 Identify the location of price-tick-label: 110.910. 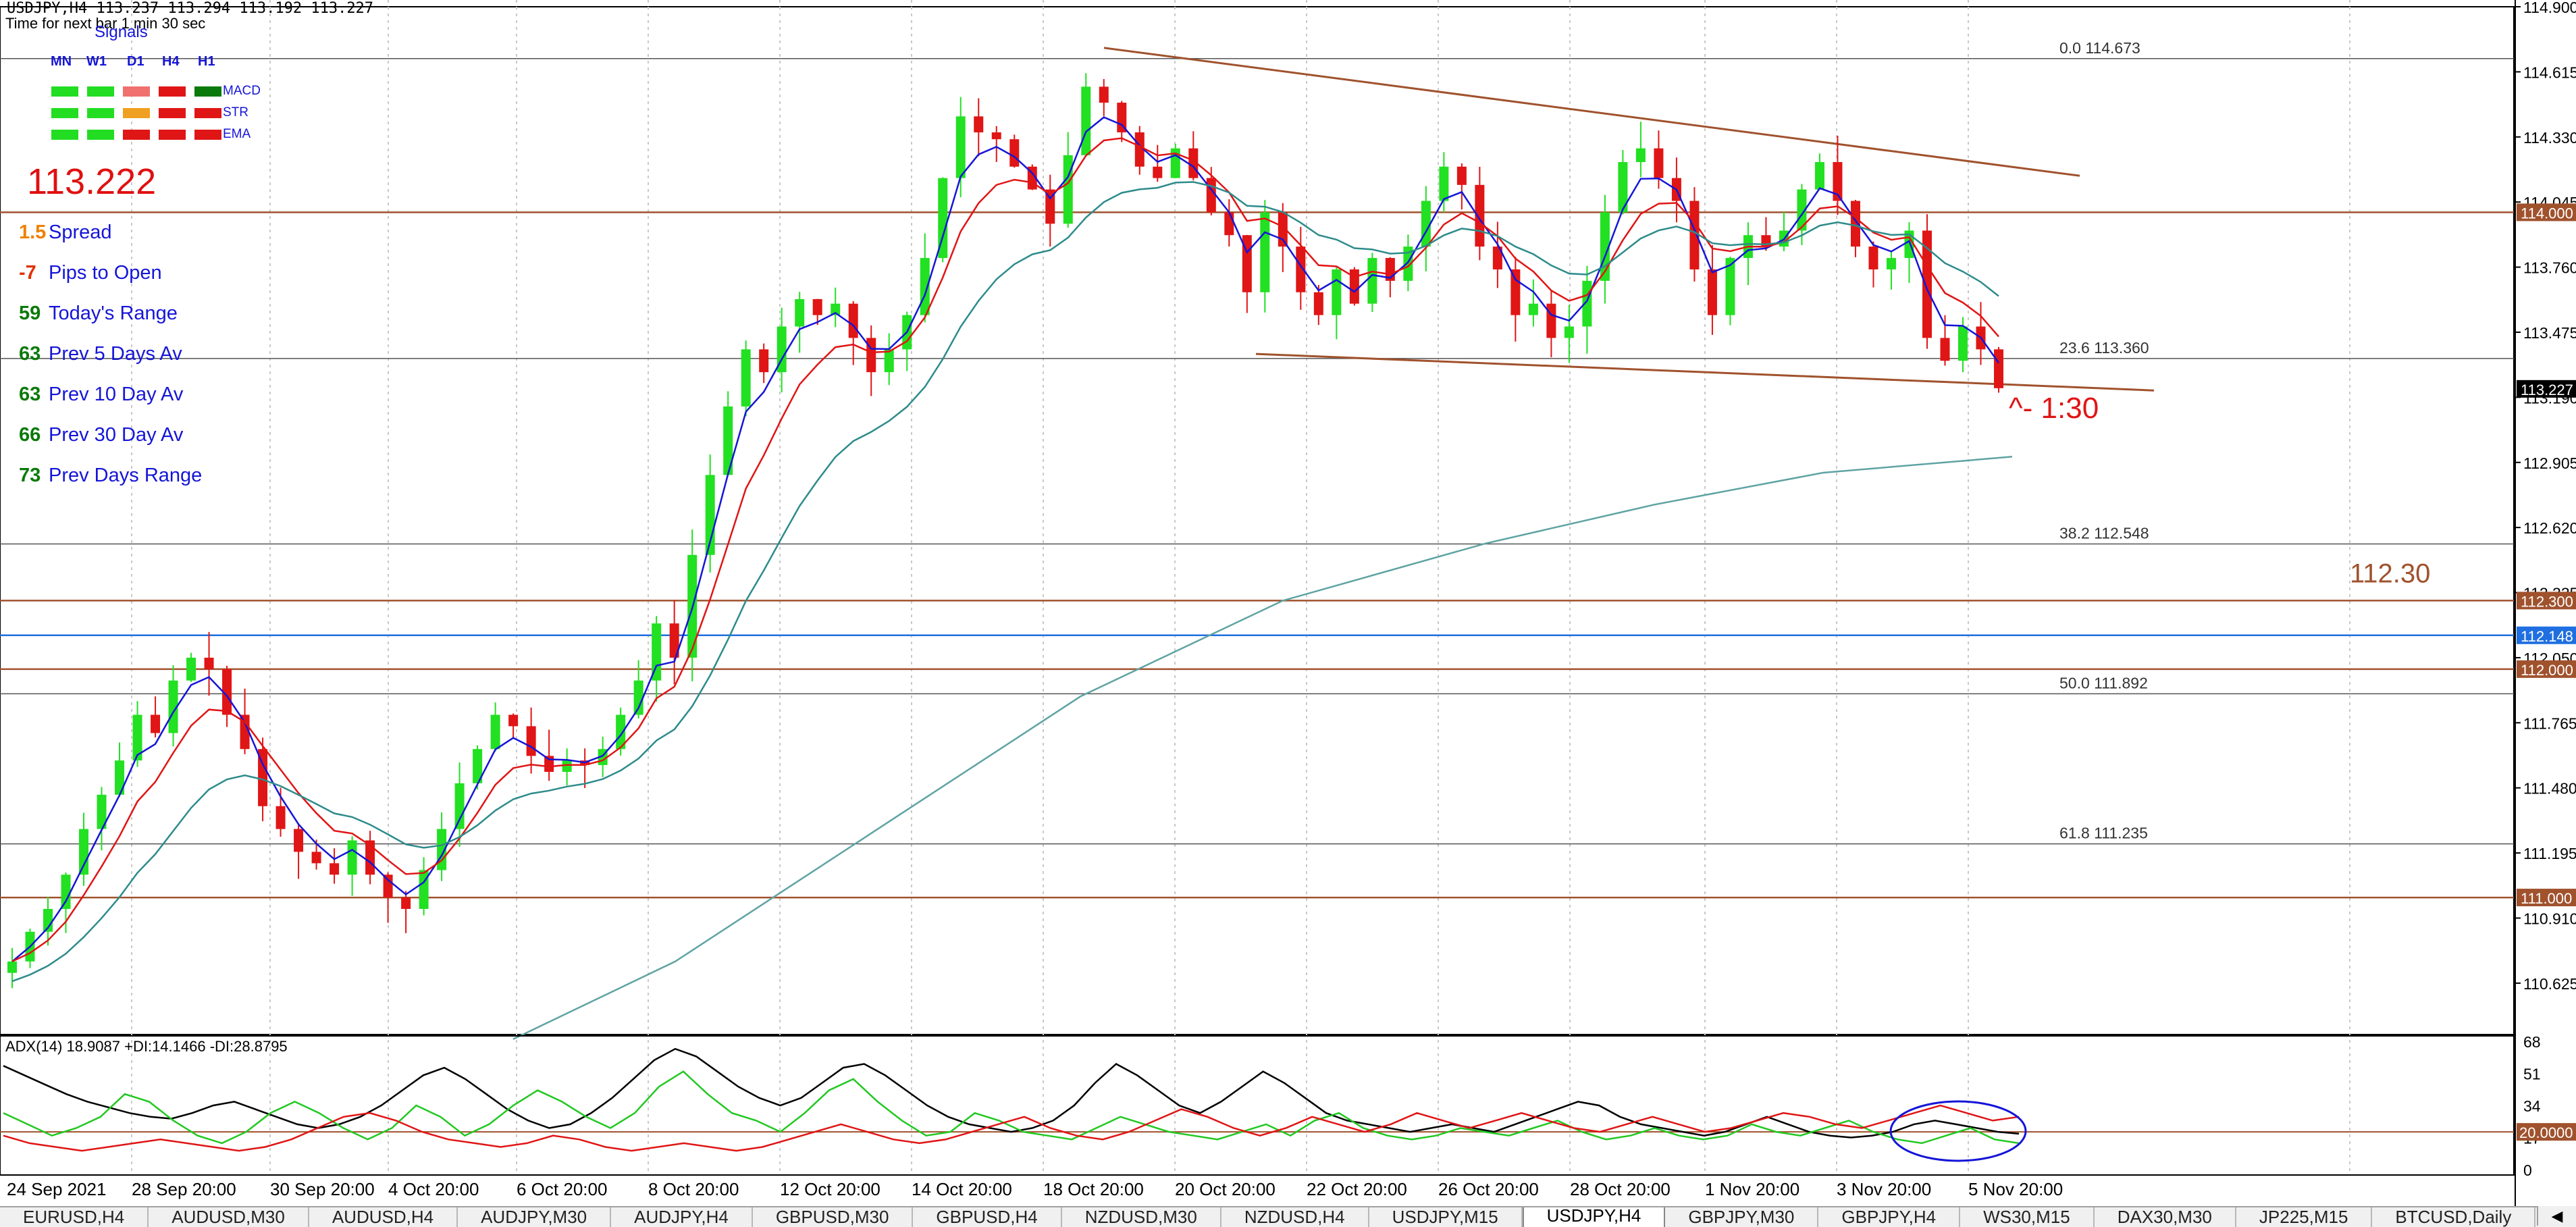
(2549, 919).